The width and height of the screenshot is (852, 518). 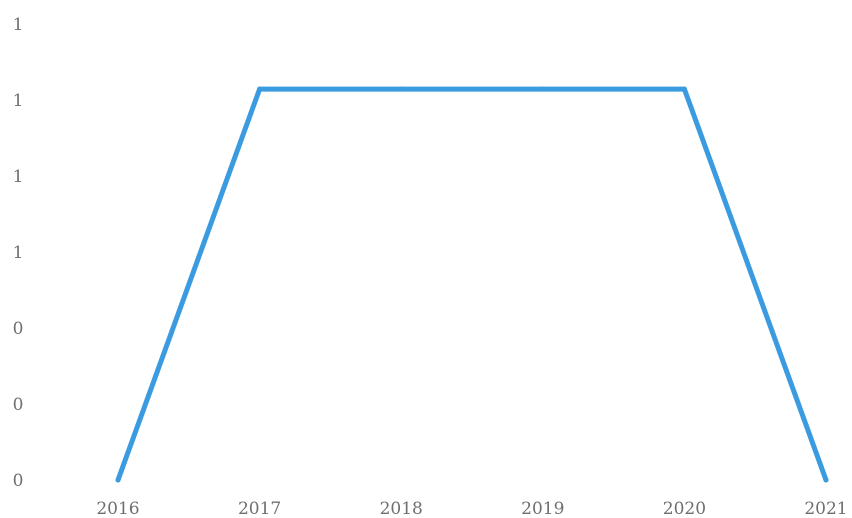 I want to click on x-tick-label: 2021, so click(x=825, y=508).